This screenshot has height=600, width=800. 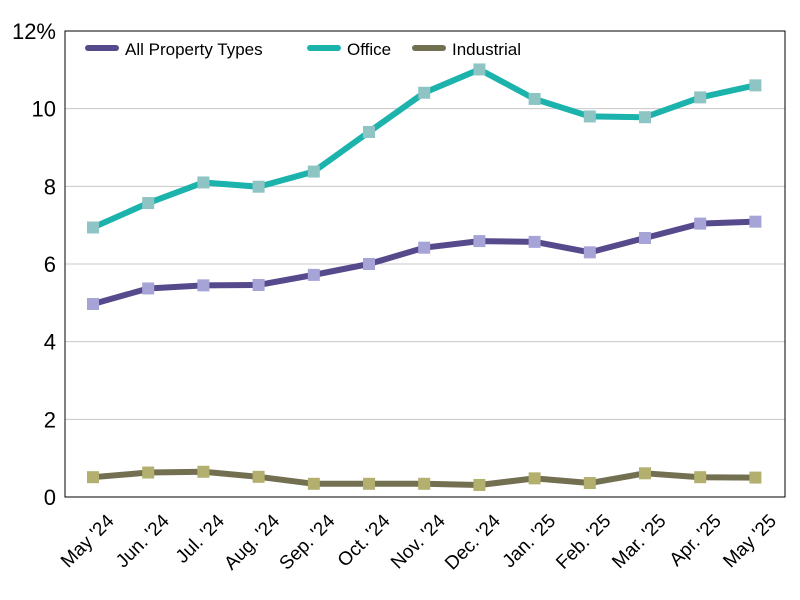 I want to click on x-tick-label: Nov. '24, so click(x=418, y=541).